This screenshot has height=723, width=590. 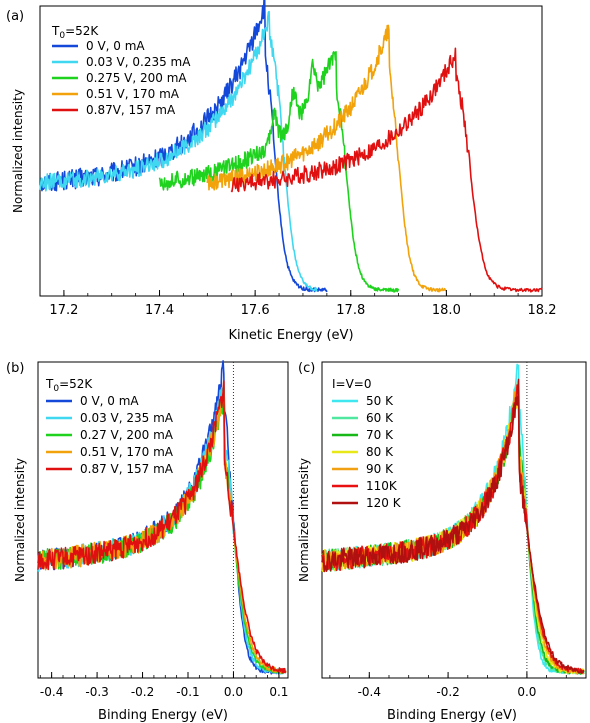 What do you see at coordinates (187, 692) in the screenshot?
I see `x-tick-label: -0.1` at bounding box center [187, 692].